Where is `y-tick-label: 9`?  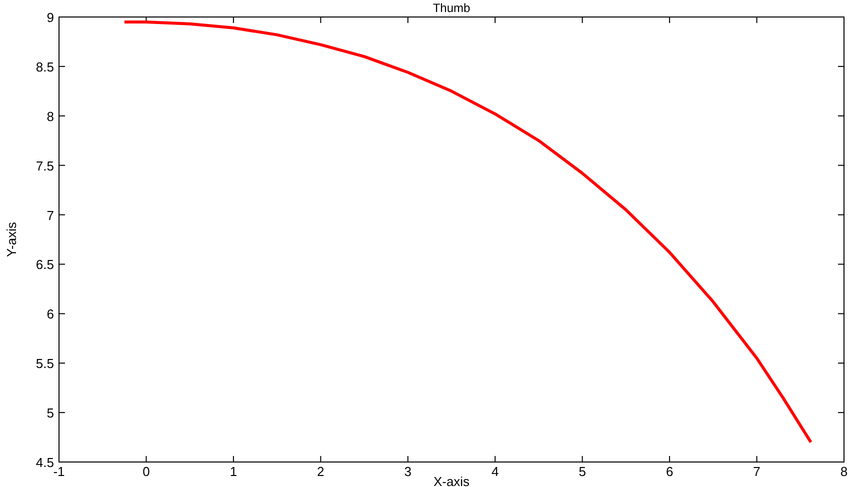
y-tick-label: 9 is located at coordinates (50, 17).